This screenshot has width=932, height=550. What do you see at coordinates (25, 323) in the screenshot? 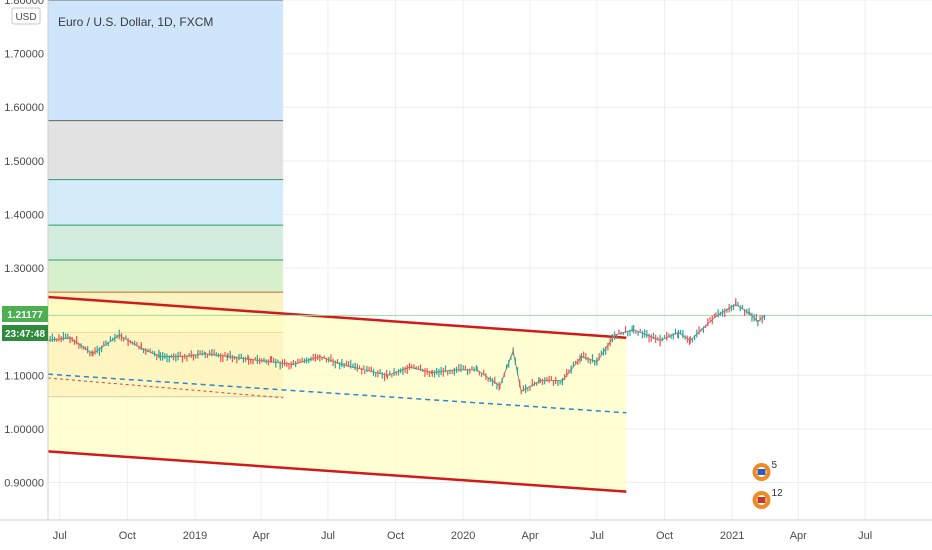
I see `last-price-badge: 1.21177 23:47:48` at bounding box center [25, 323].